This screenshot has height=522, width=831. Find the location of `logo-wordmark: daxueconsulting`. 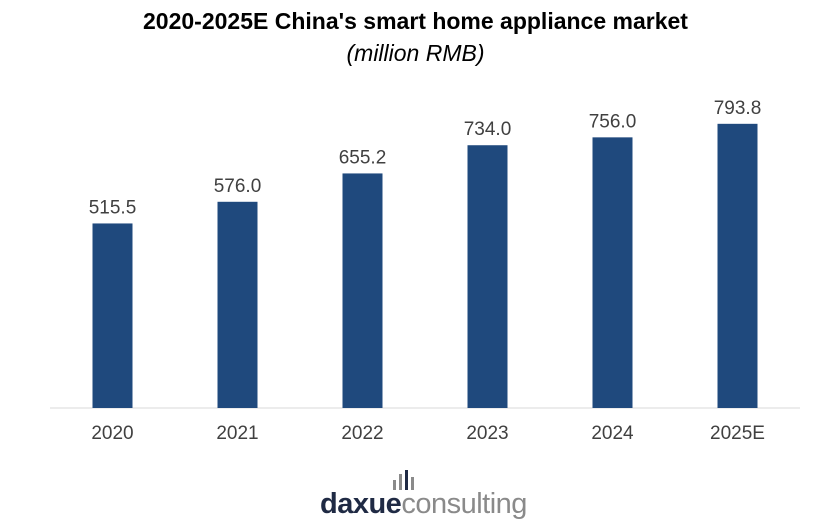

logo-wordmark: daxueconsulting is located at coordinates (423, 504).